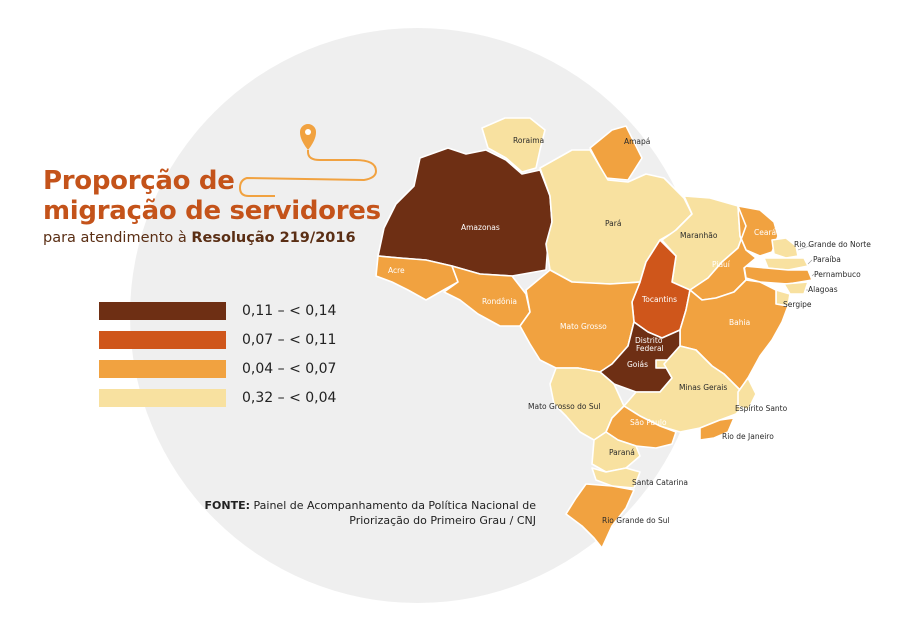 The width and height of the screenshot is (900, 637). I want to click on label-leaders, so click(806, 267).